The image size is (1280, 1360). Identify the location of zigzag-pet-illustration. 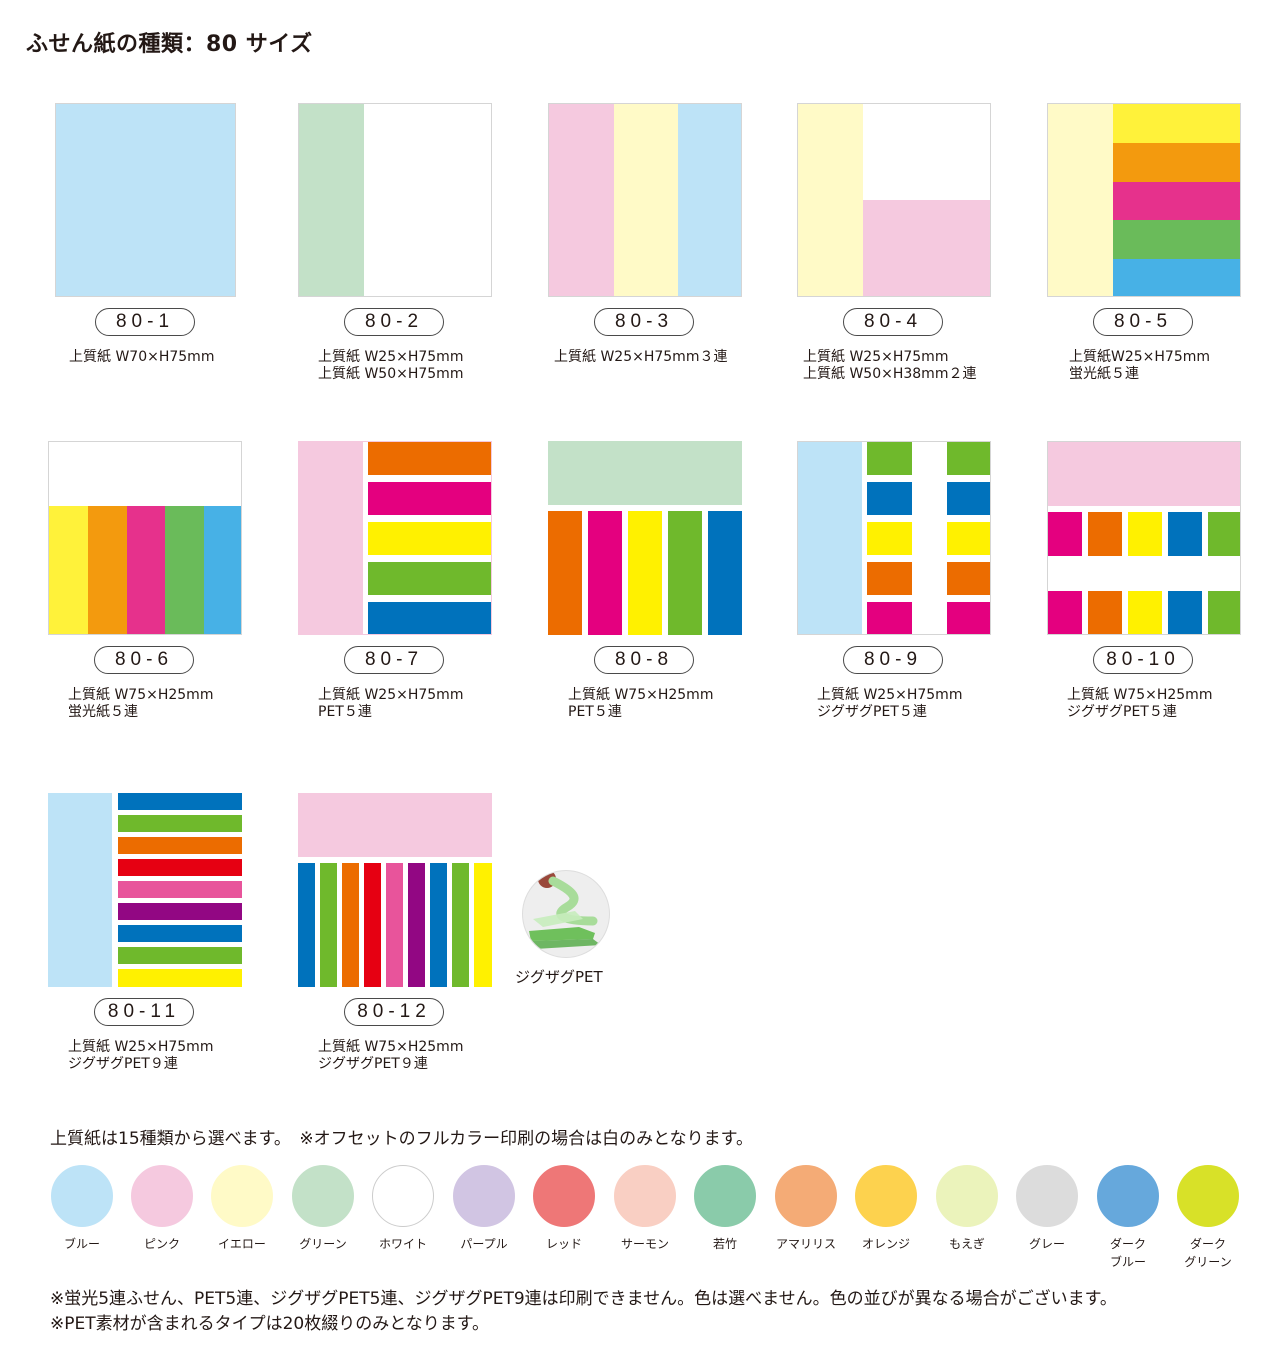
(565, 910).